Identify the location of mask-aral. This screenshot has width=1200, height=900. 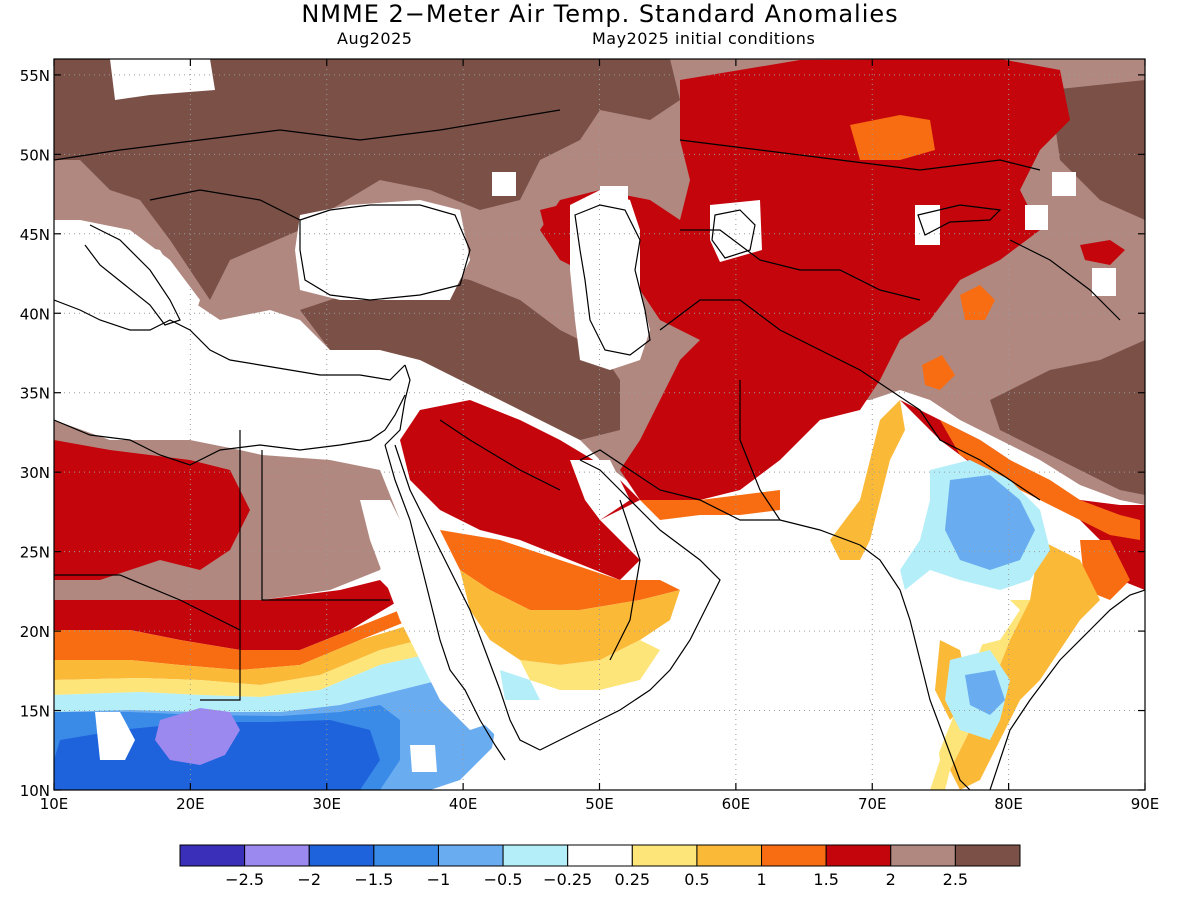
(736, 231).